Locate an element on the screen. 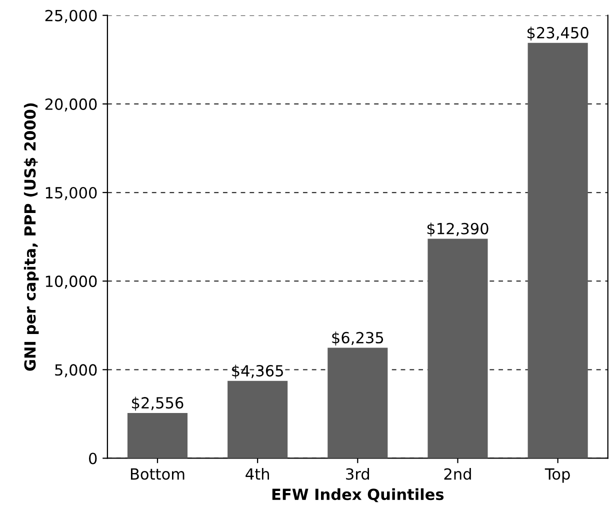 The image size is (614, 512). x-tick-label: Bottom is located at coordinates (157, 474).